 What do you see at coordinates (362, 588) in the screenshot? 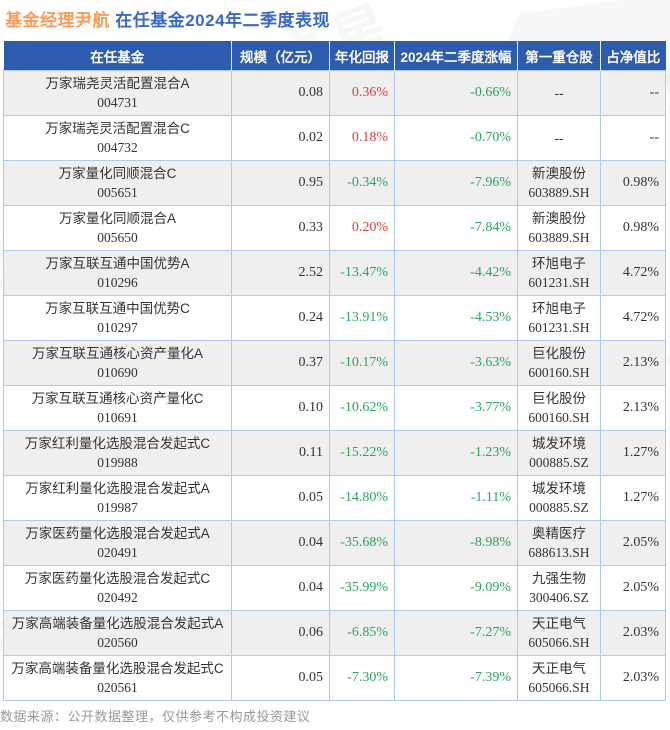
I see `cell-annual-return: -35.99%` at bounding box center [362, 588].